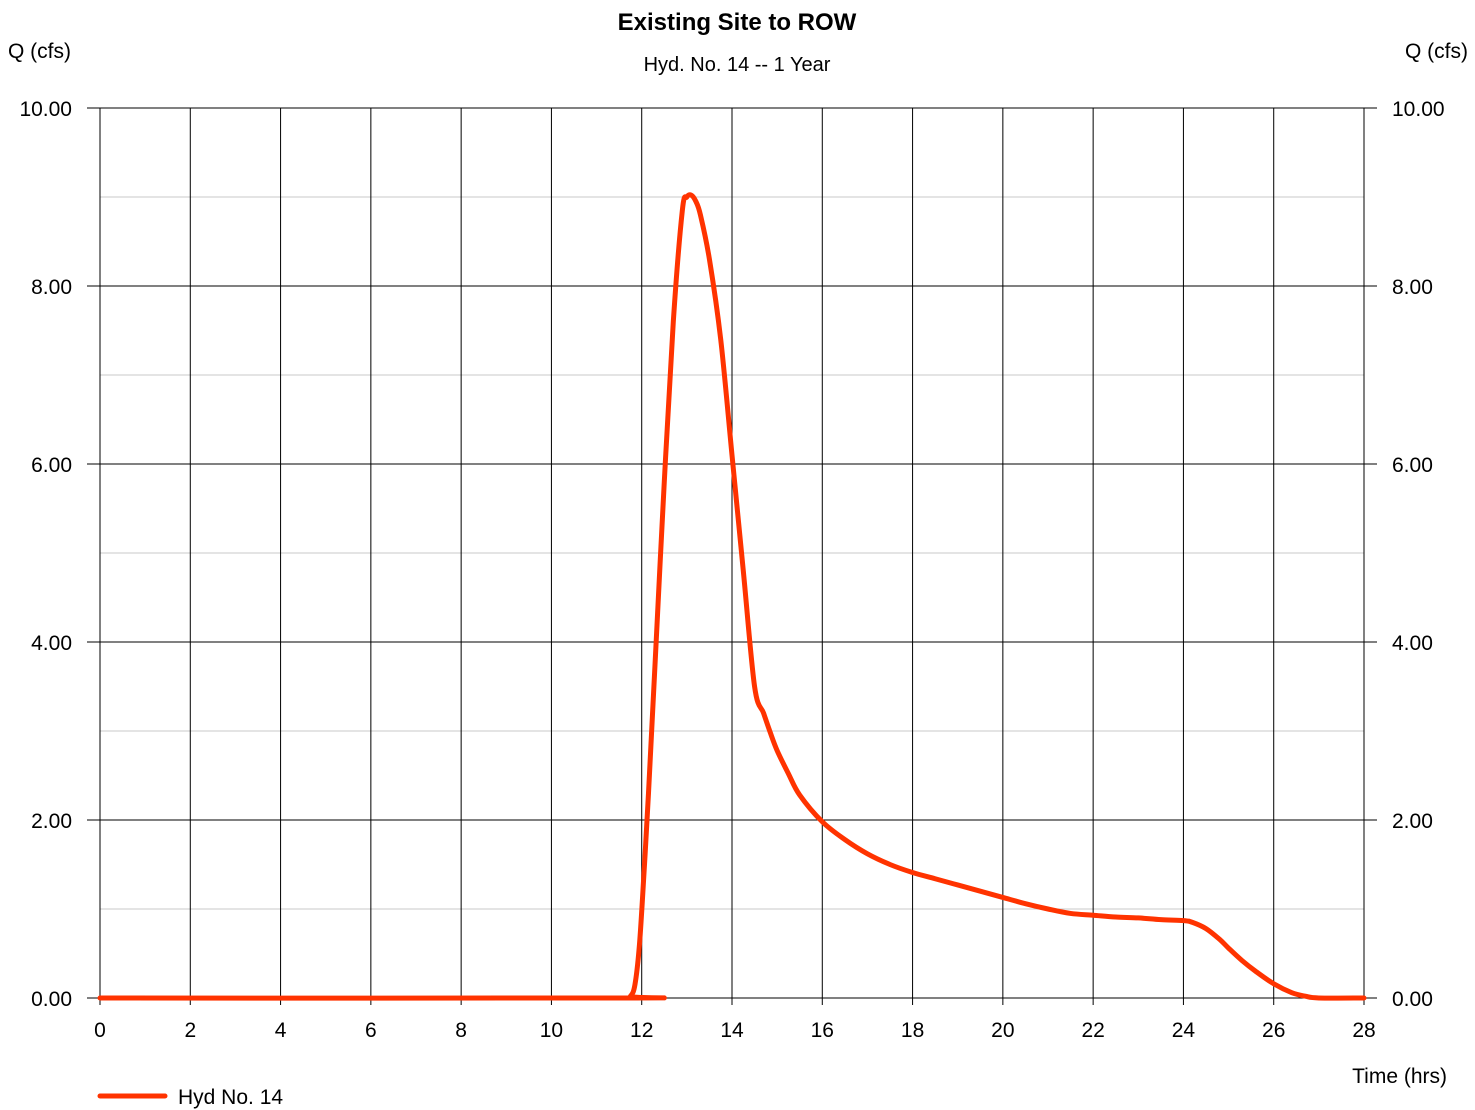  I want to click on x-tick-label: 6, so click(371, 1030).